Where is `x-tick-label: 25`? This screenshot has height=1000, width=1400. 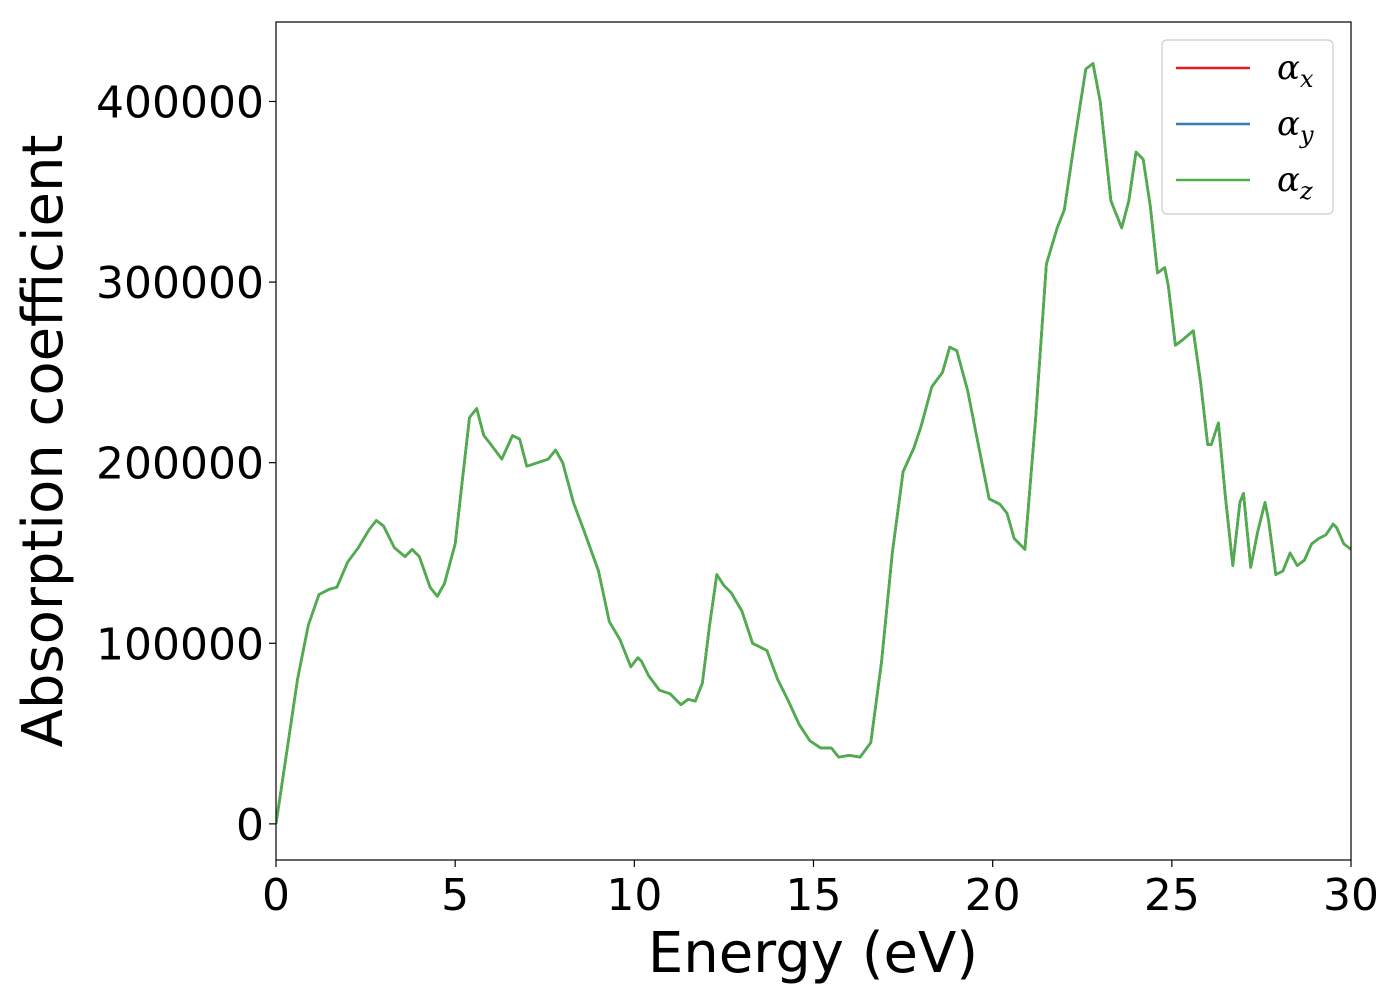
x-tick-label: 25 is located at coordinates (1172, 895).